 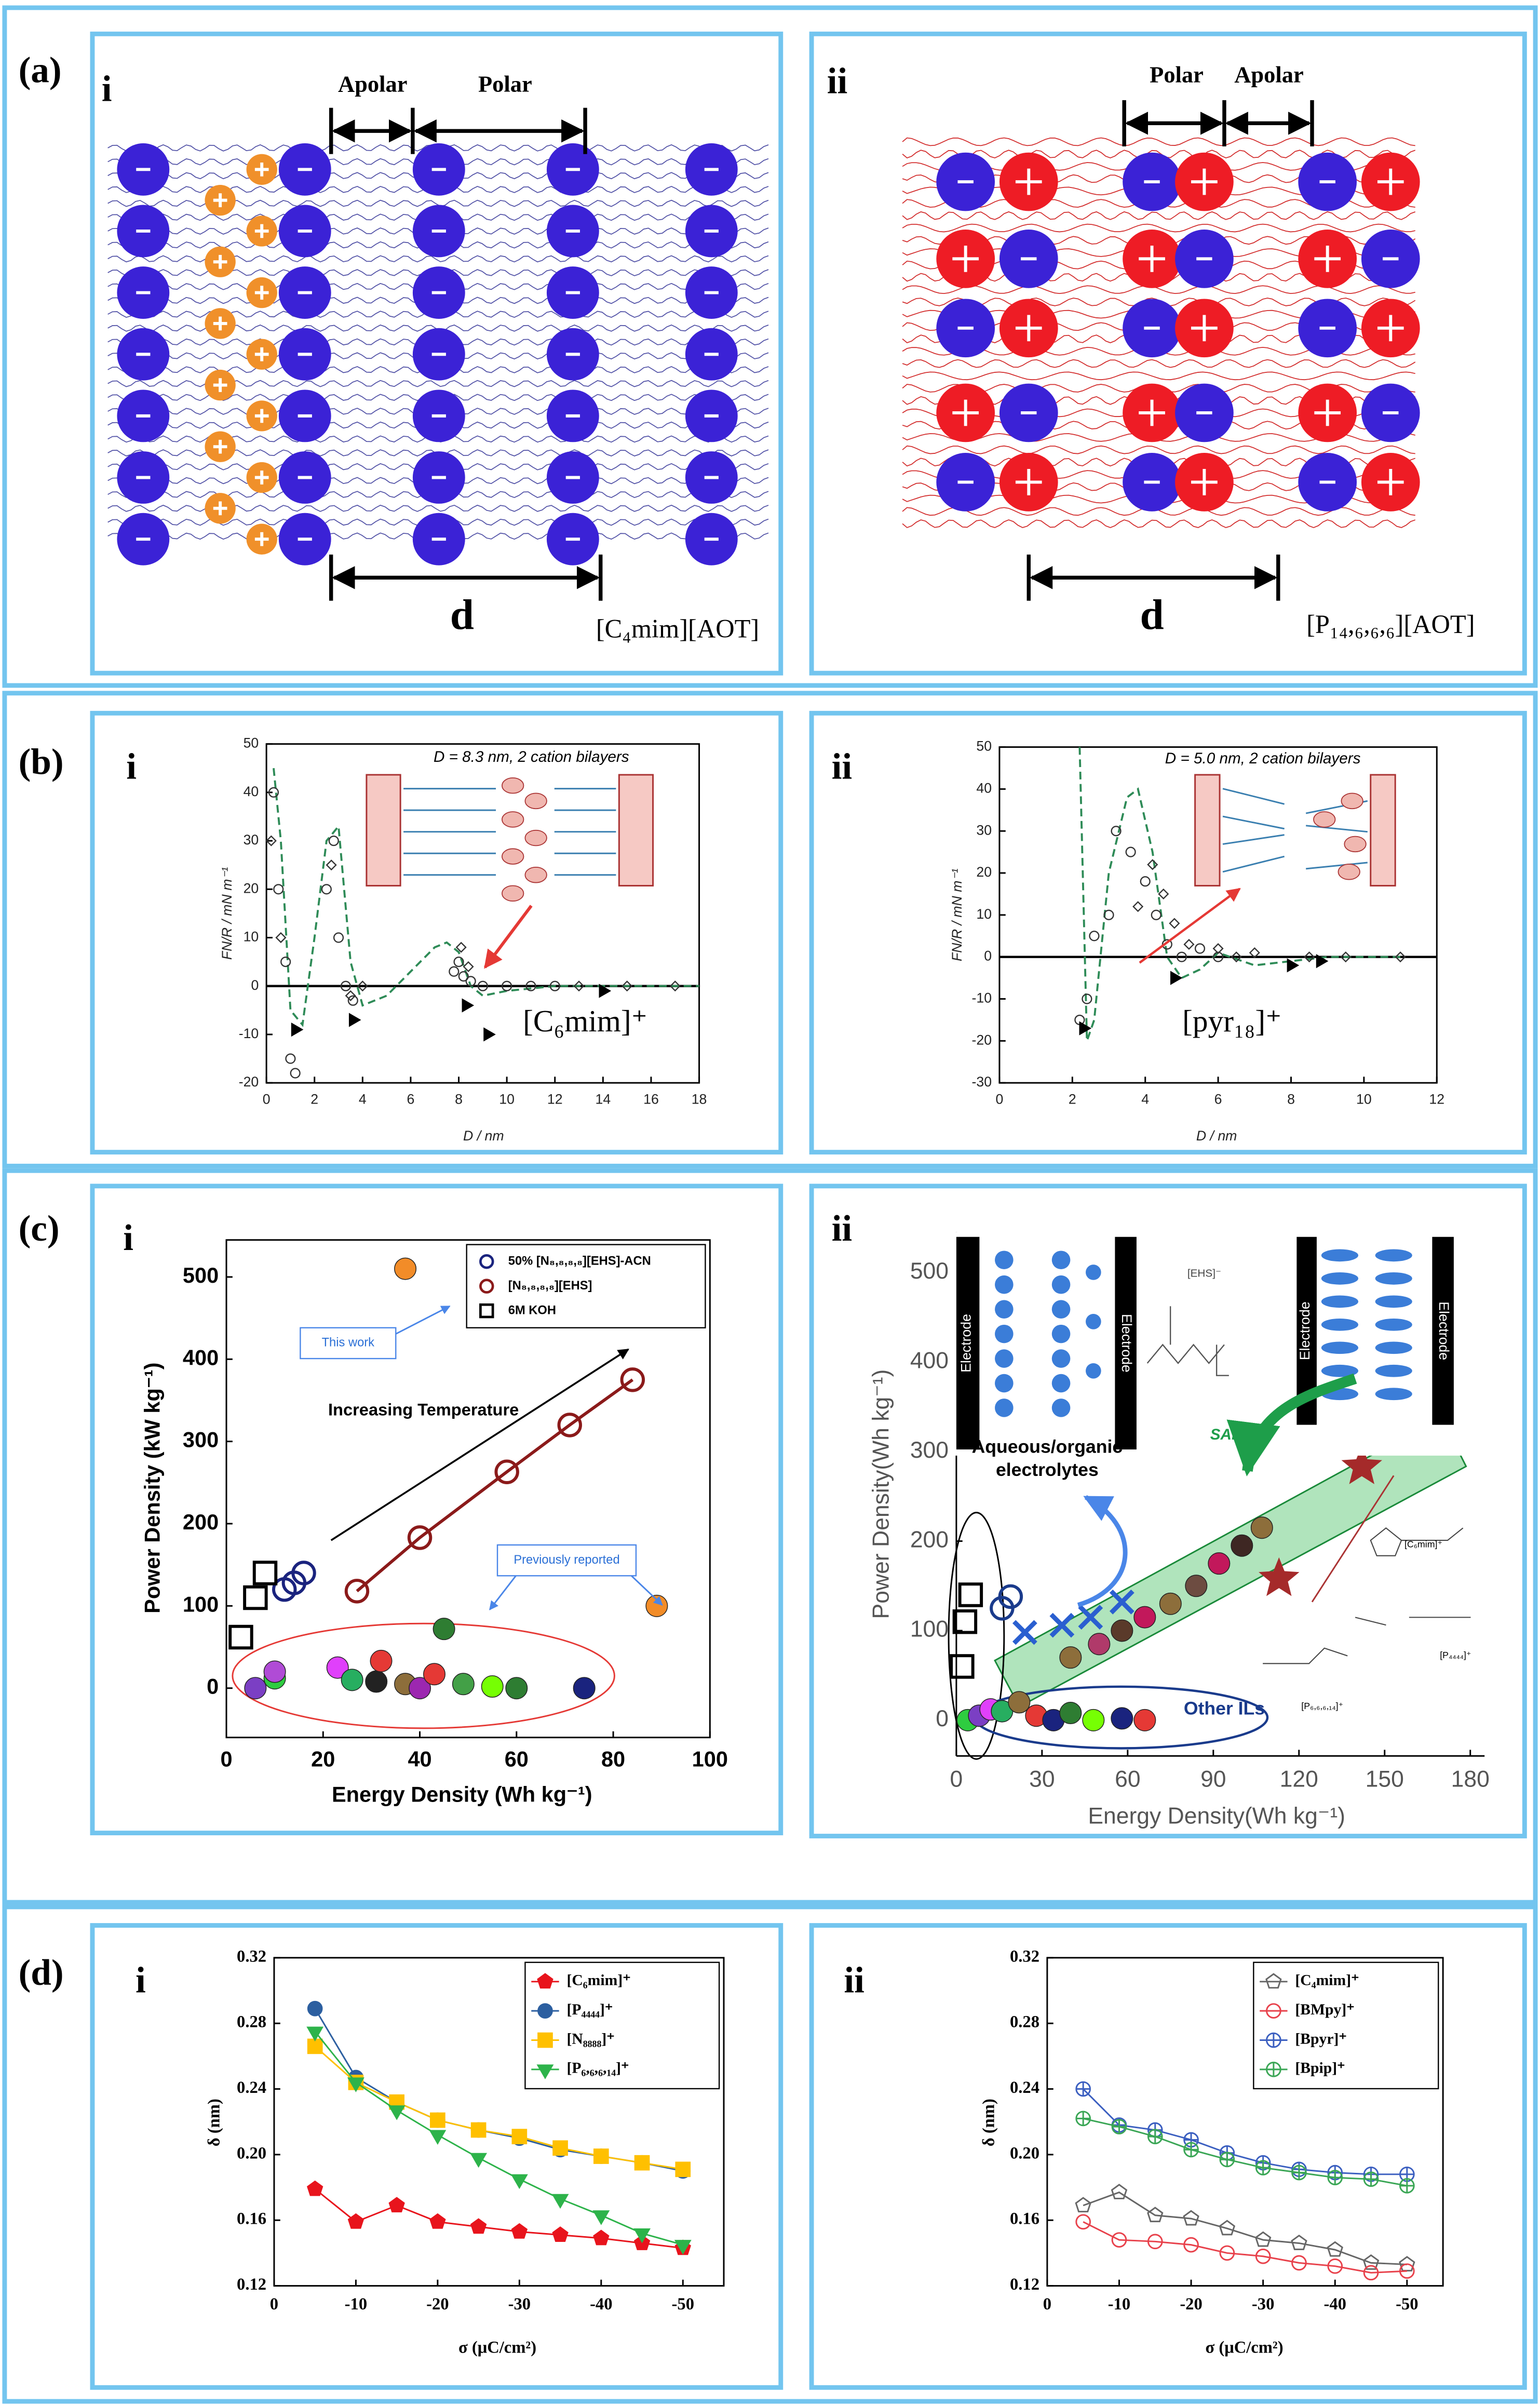 I want to click on x-tick-label: 30, so click(x=1042, y=1779).